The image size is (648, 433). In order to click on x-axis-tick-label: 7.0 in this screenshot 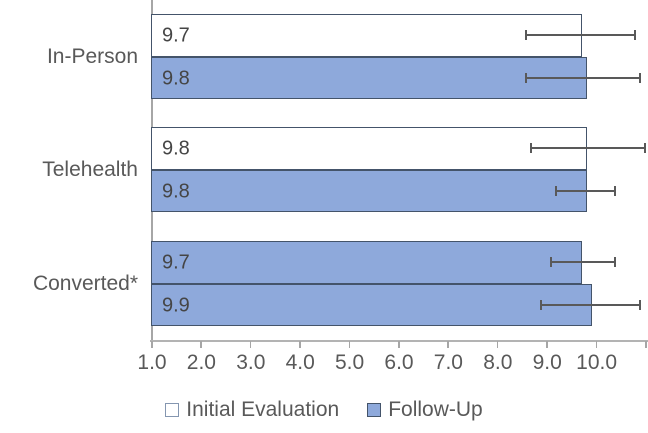, I will do `click(448, 362)`.